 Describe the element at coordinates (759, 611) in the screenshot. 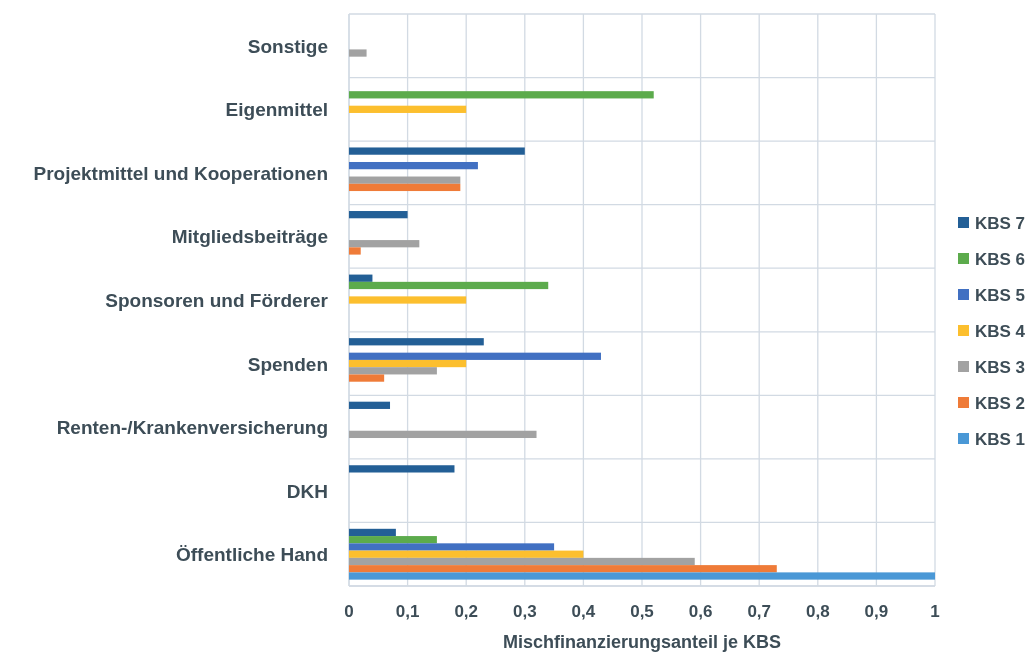

I see `x-tick-label: 0,7` at that location.